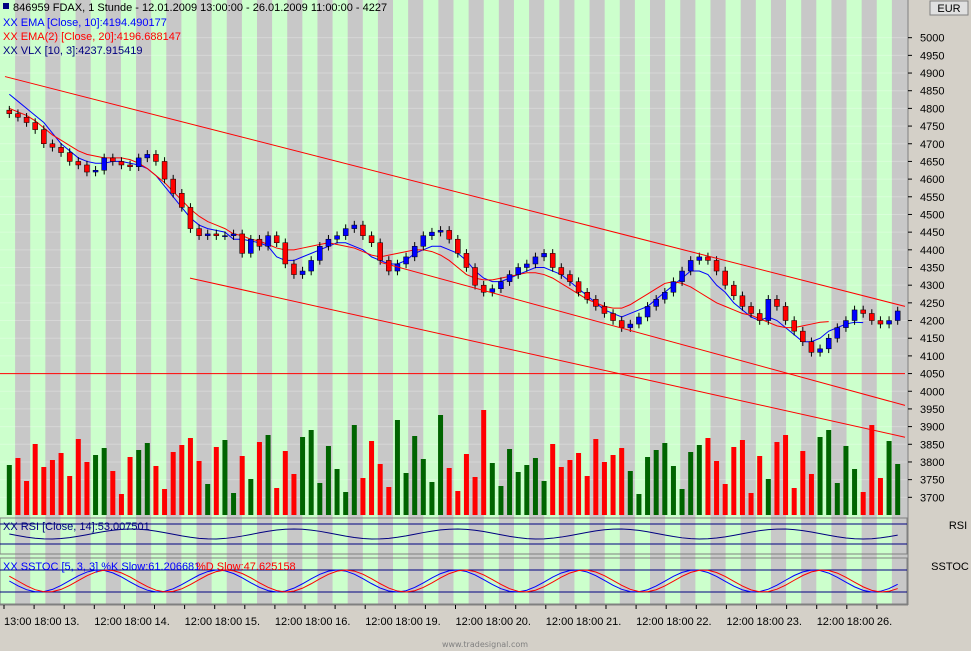  I want to click on x-axis-panel, so click(485, 628).